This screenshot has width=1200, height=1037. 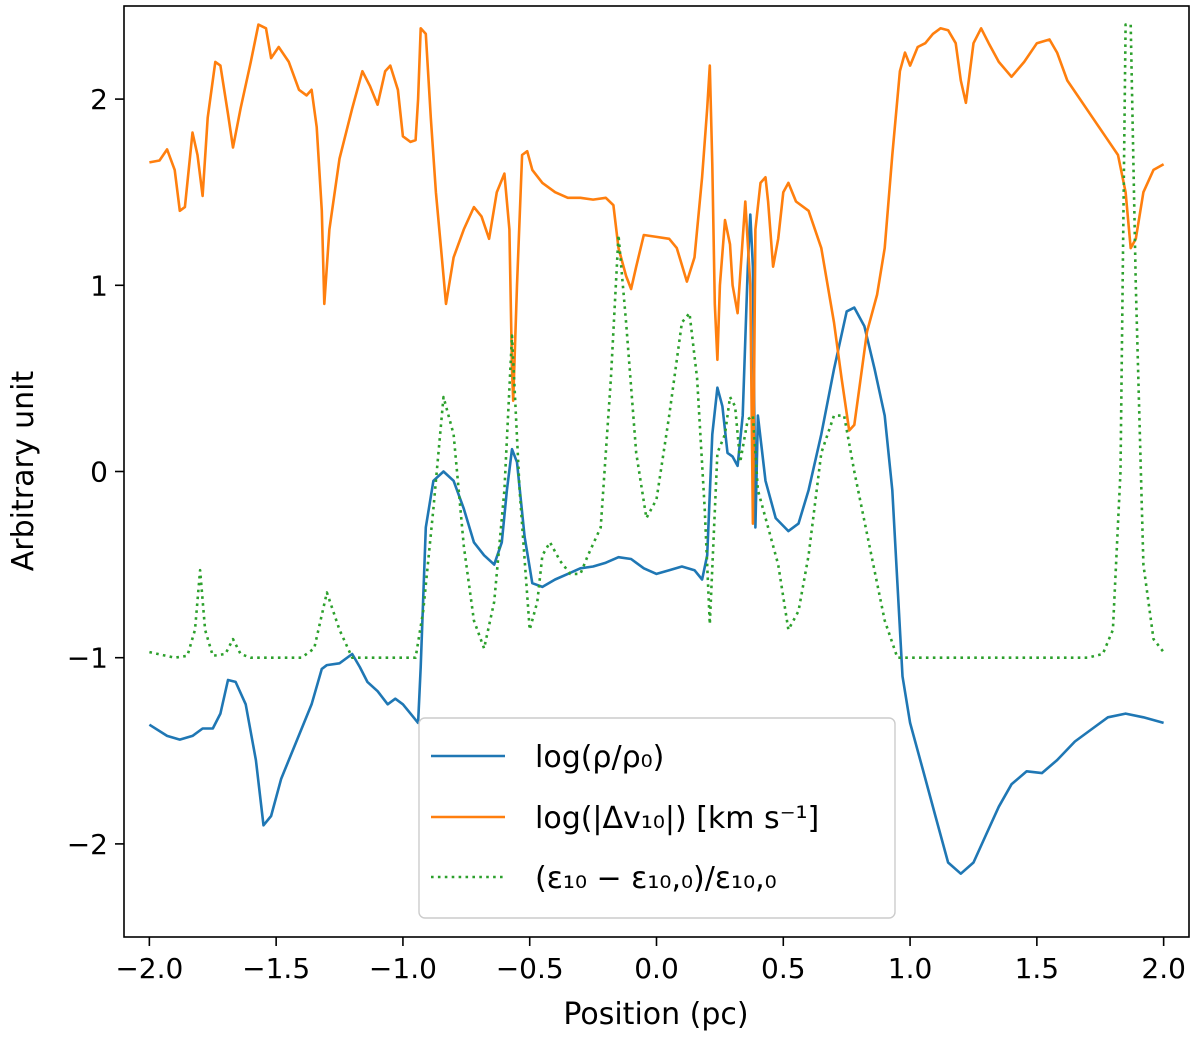 What do you see at coordinates (783, 968) in the screenshot?
I see `x-tick-label: 0.5` at bounding box center [783, 968].